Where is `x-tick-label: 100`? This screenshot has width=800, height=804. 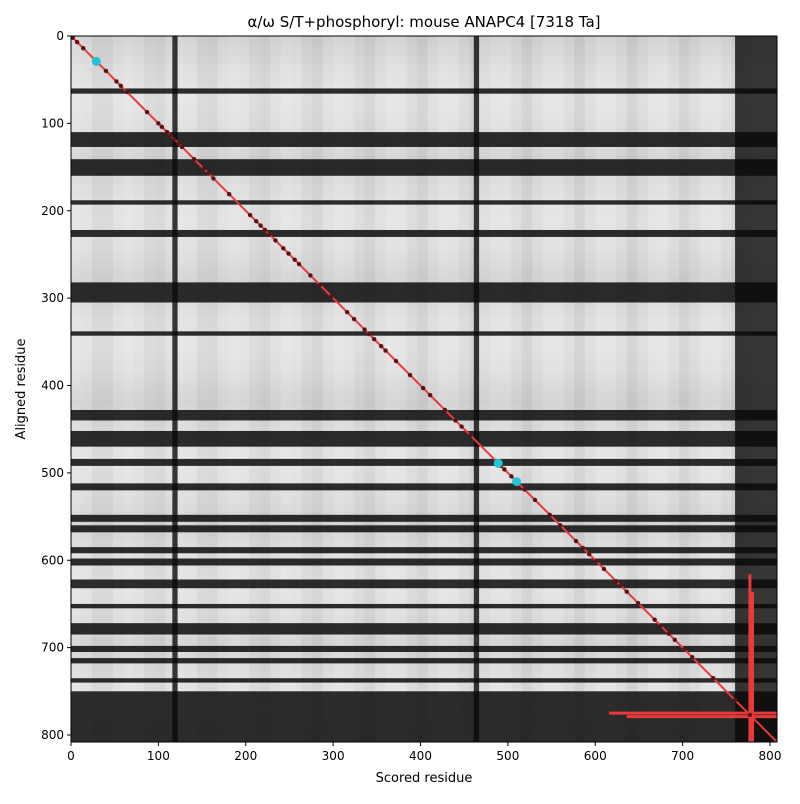 x-tick-label: 100 is located at coordinates (158, 756).